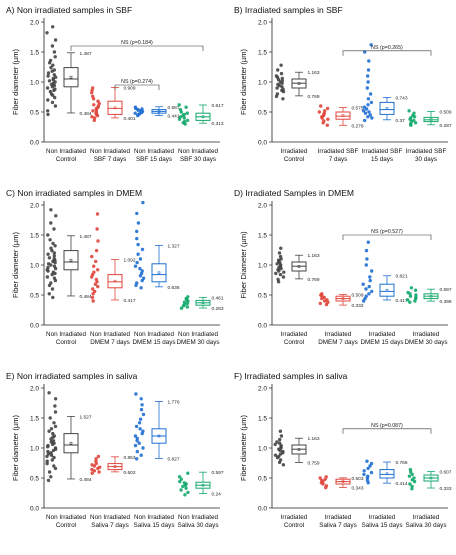 The image size is (456, 555). Describe the element at coordinates (288, 10) in the screenshot. I see `chart-title: B) Irradiated samples in SBF` at that location.